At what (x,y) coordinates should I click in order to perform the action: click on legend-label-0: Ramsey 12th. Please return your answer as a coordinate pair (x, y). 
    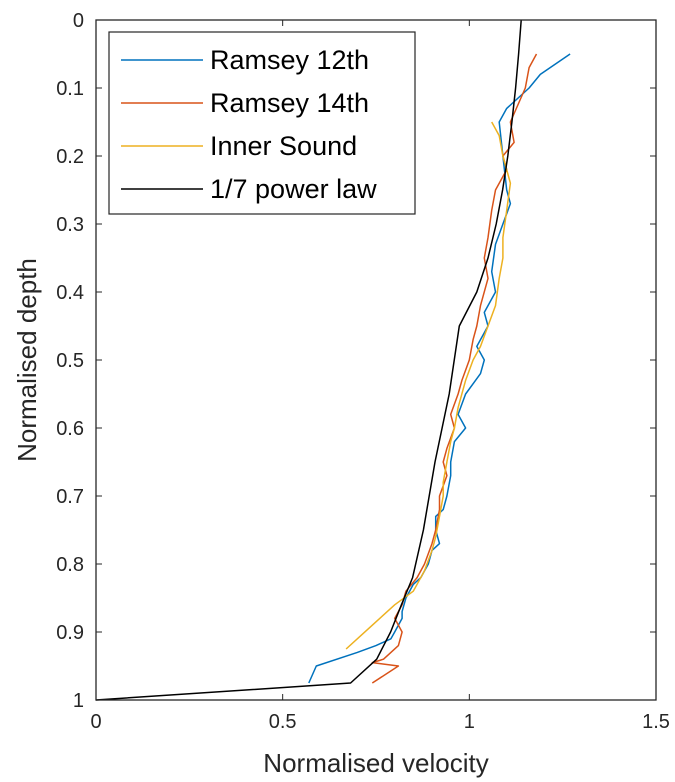
    Looking at the image, I should click on (289, 60).